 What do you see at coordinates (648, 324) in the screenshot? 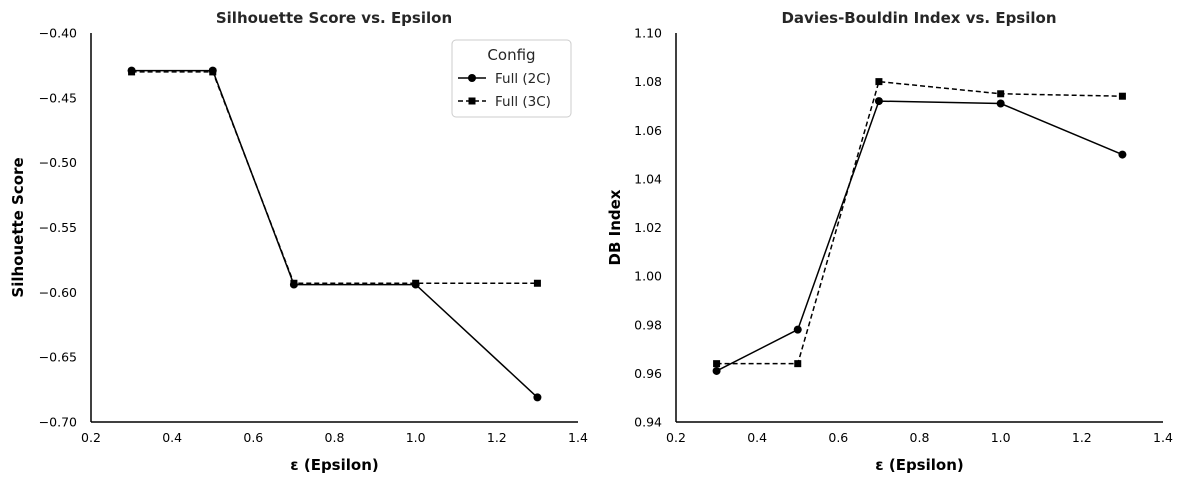
I see `y-tick-label: 0.98` at bounding box center [648, 324].